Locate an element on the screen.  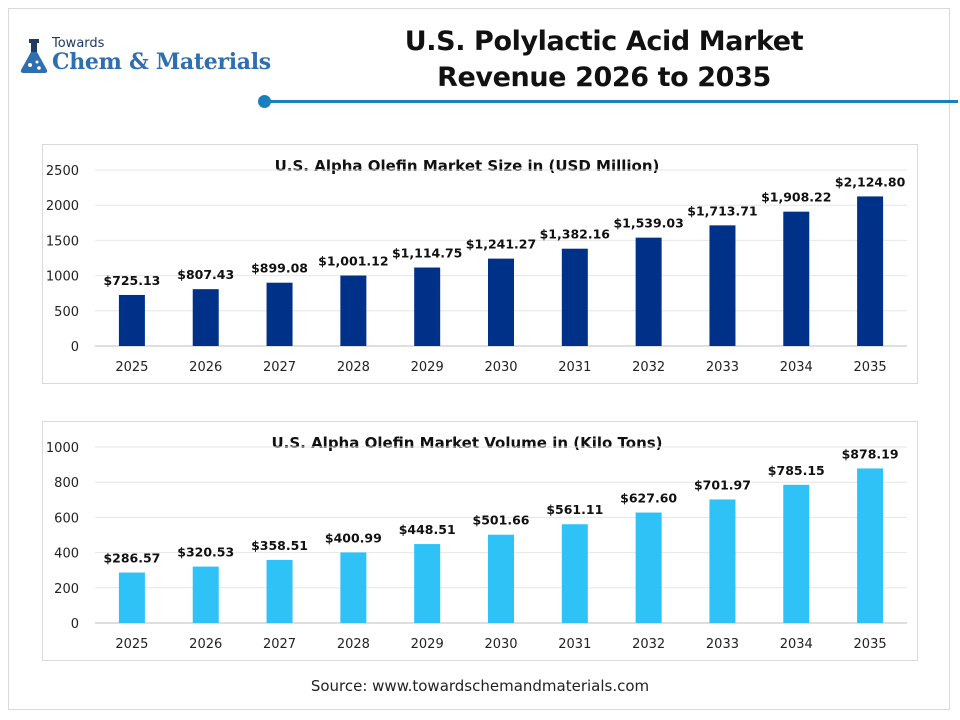
y-tick-label: 2500 is located at coordinates (62, 171).